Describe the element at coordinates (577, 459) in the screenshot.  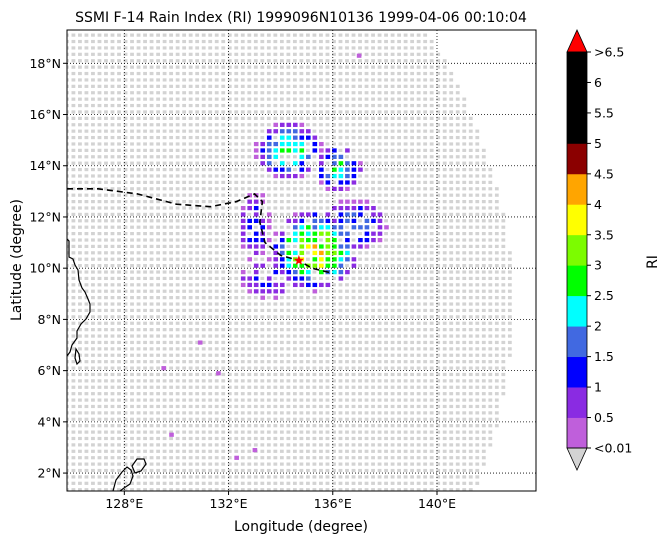
I see `colorbar-under-arrow` at that location.